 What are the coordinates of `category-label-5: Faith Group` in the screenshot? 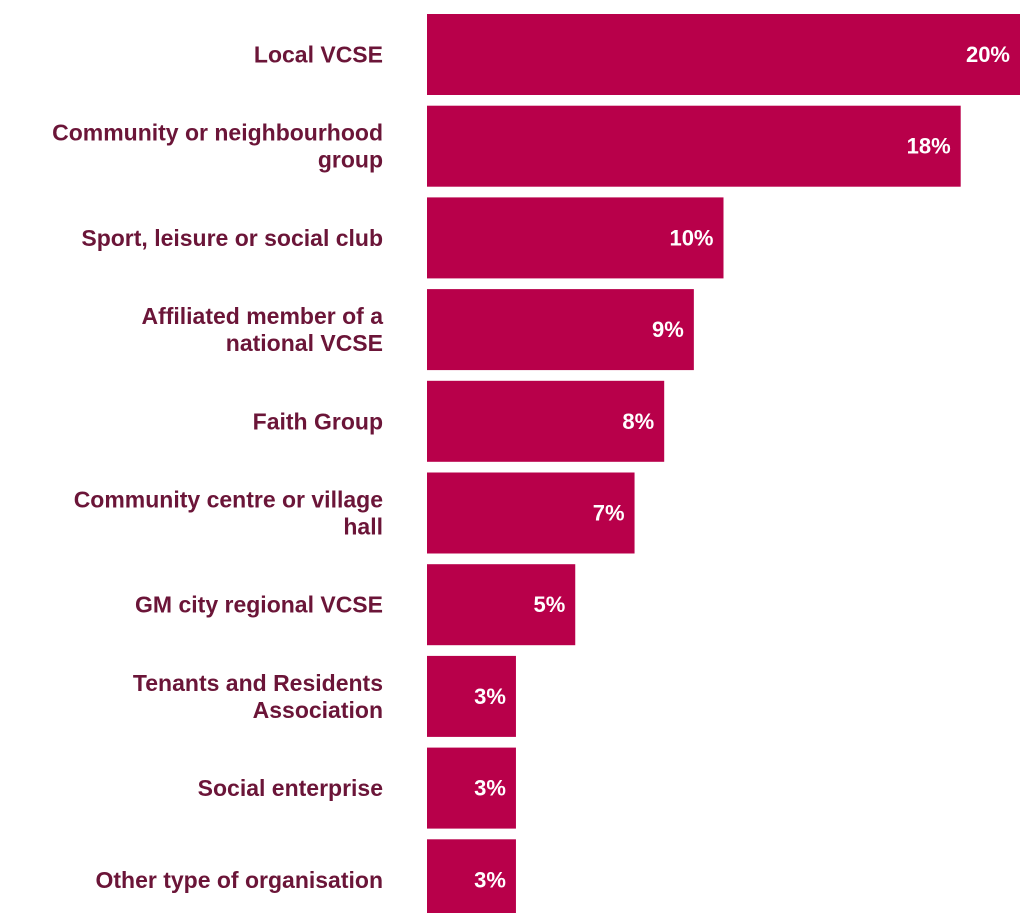 It's located at (318, 421).